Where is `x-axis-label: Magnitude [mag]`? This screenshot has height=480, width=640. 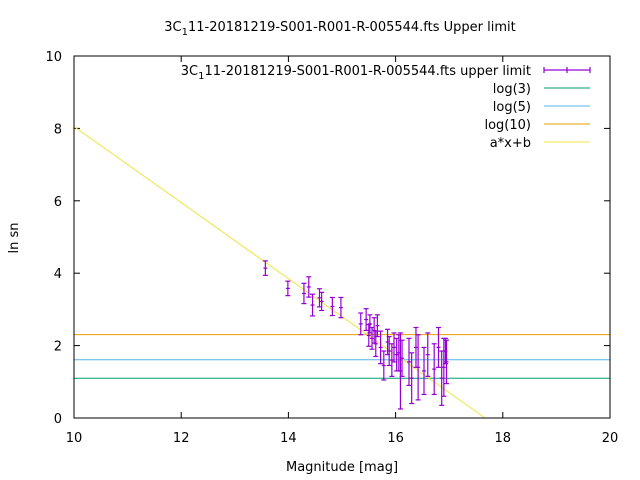
x-axis-label: Magnitude [mag] is located at coordinates (342, 467).